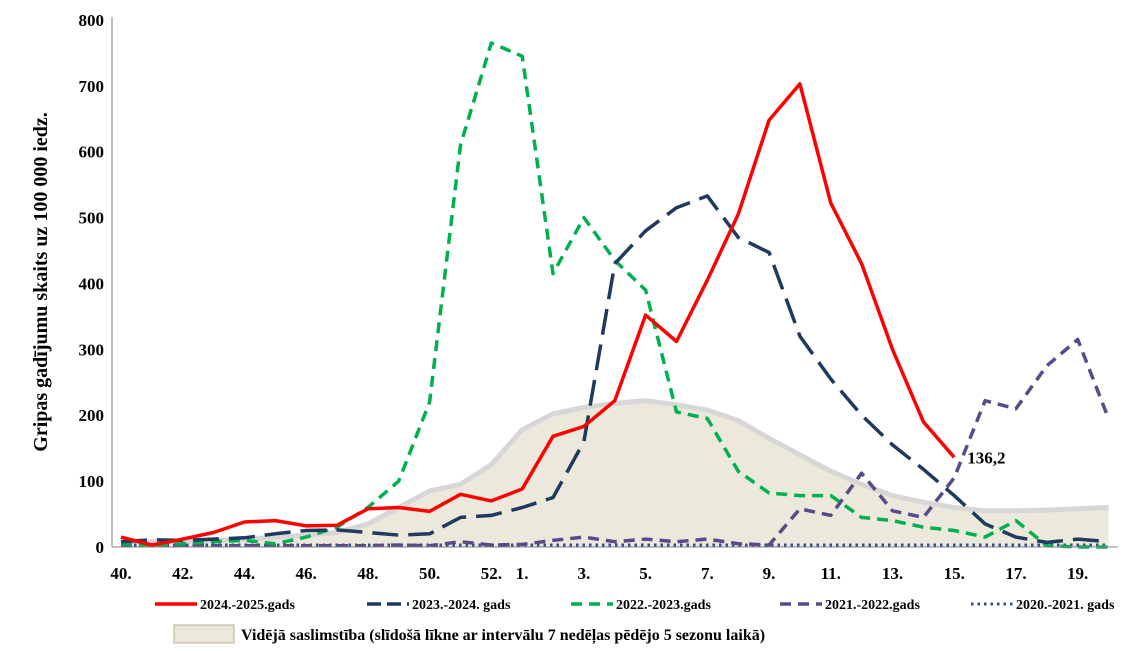  I want to click on y-axis-label: Gripas gadījumu skaits uz 100 000 iedz., so click(41, 281).